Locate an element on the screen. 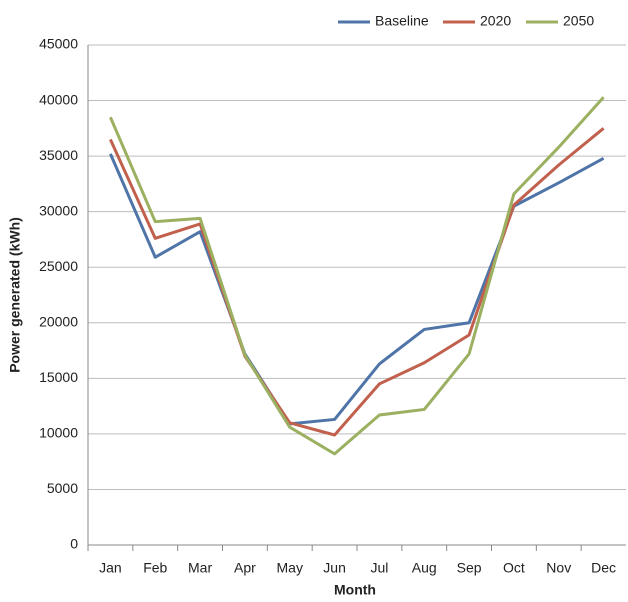  x-tick-label: Jan is located at coordinates (110, 568).